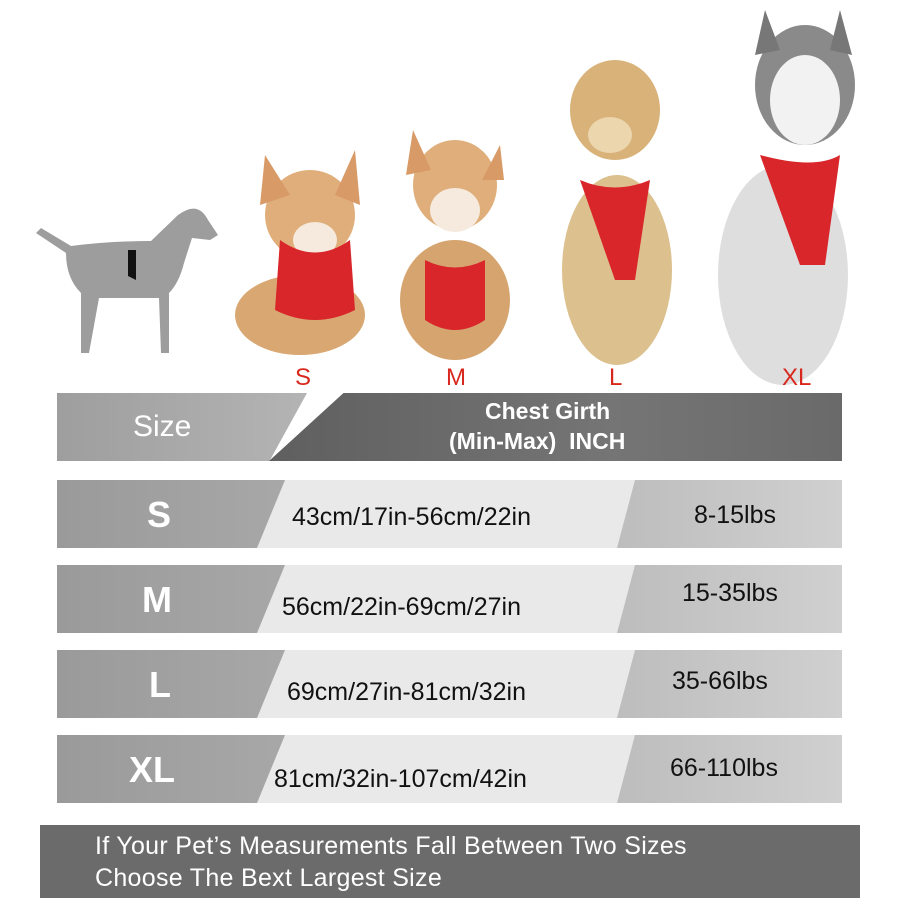  Describe the element at coordinates (300, 252) in the screenshot. I see `dog-s-photo` at that location.